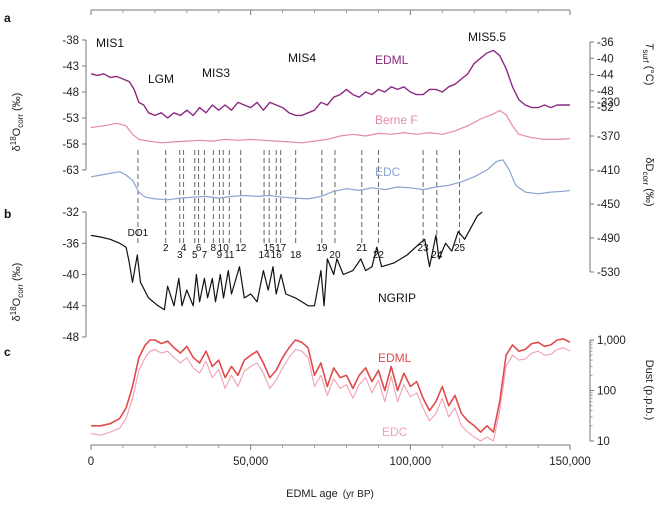 Image resolution: width=659 pixels, height=521 pixels. I want to click on mis-label-lgm: LGM, so click(161, 79).